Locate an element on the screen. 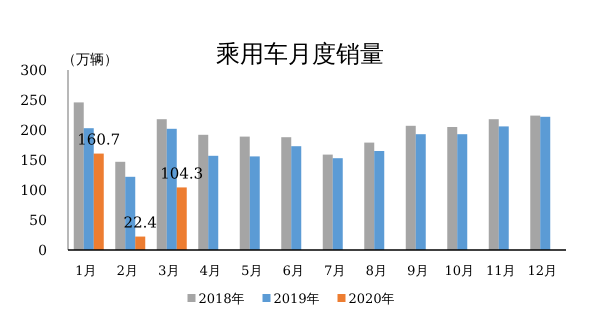 The image size is (590, 322). x-tick-label: 12月 is located at coordinates (542, 271).